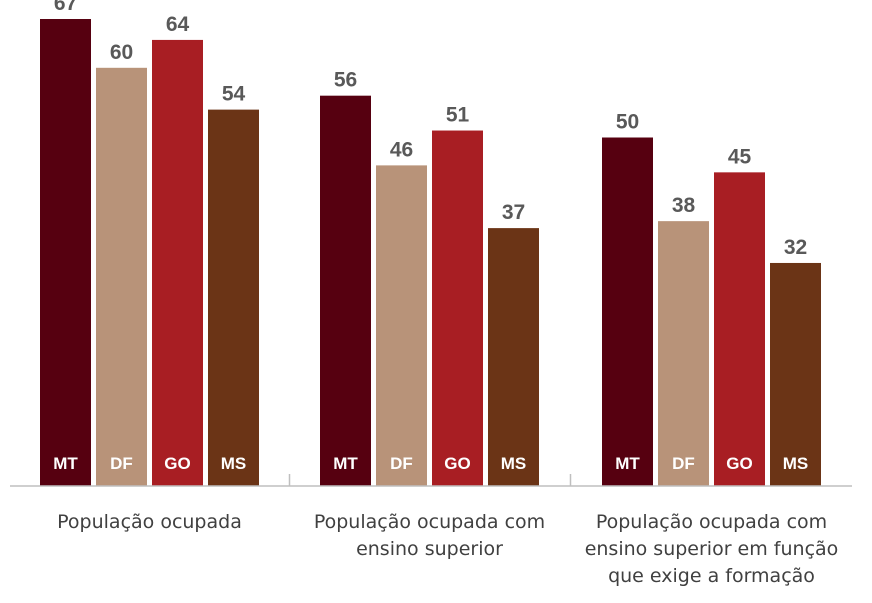 Image resolution: width=872 pixels, height=603 pixels. Describe the element at coordinates (401, 149) in the screenshot. I see `data-label-df-2: 46` at that location.